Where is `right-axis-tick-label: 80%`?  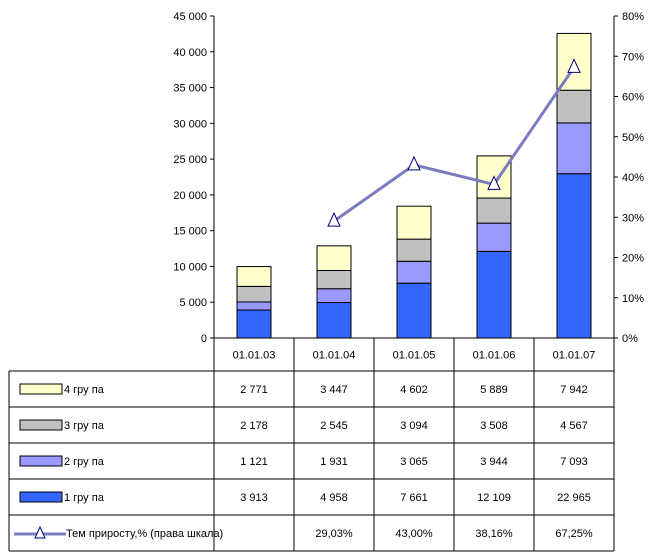
right-axis-tick-label: 80% is located at coordinates (633, 17).